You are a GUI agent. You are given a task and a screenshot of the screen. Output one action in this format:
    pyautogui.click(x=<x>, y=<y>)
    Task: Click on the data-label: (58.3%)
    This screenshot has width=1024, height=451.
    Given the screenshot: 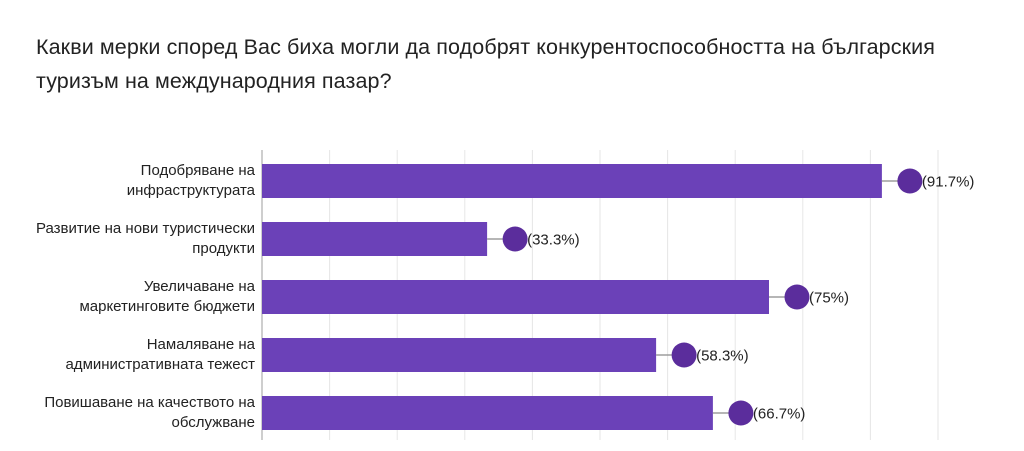 What is the action you would take?
    pyautogui.click(x=722, y=356)
    